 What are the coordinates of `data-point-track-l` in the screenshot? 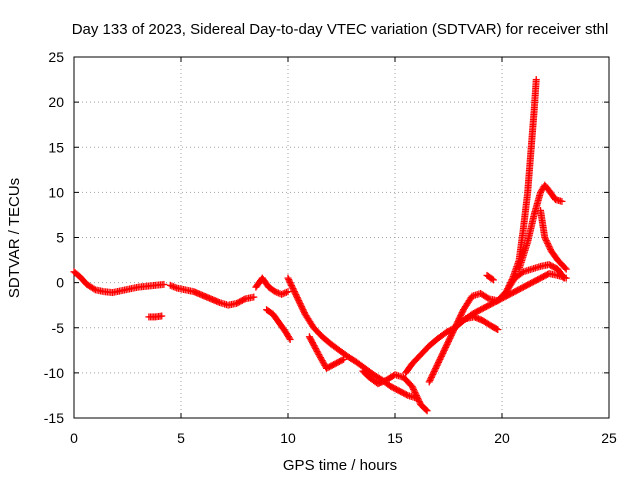 It's located at (492, 279).